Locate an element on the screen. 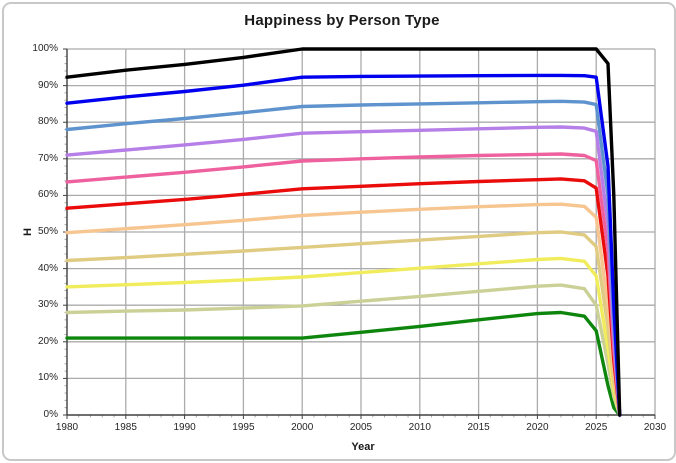 Image resolution: width=676 pixels, height=463 pixels. chart-title: Happiness by Person Type is located at coordinates (342, 20).